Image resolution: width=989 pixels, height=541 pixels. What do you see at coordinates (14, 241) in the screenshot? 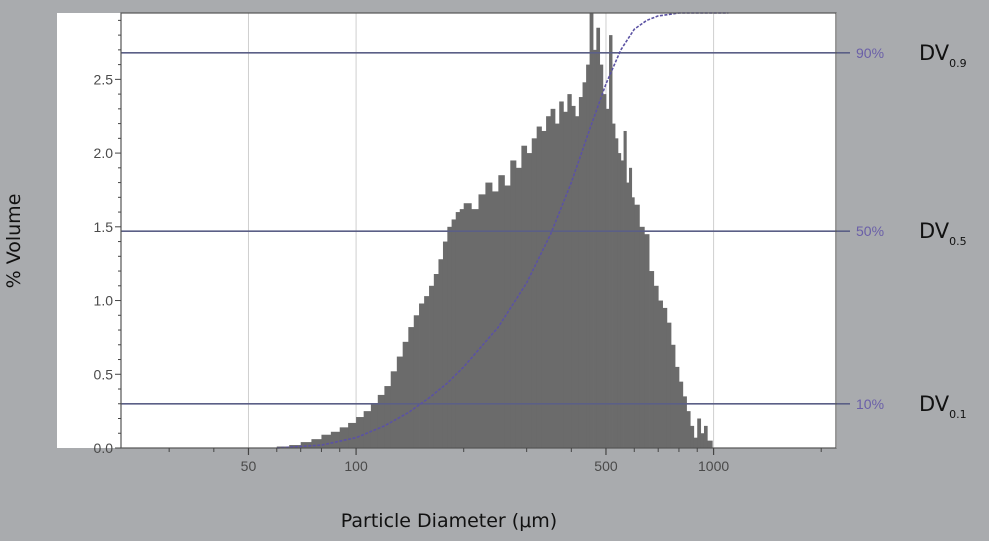
I see `y-axis-label: % Volume` at bounding box center [14, 241].